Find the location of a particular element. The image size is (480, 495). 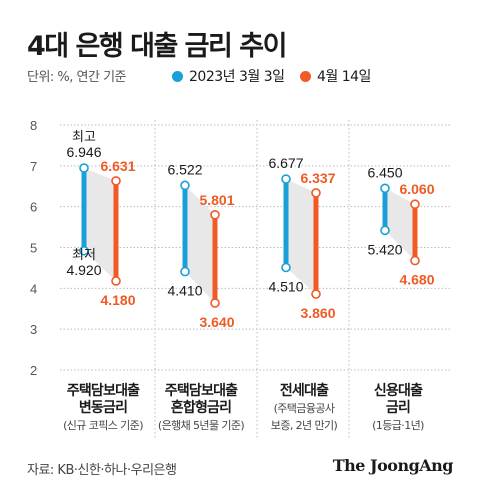

legend-series-1: 2023년 3월 3일 is located at coordinates (228, 76).